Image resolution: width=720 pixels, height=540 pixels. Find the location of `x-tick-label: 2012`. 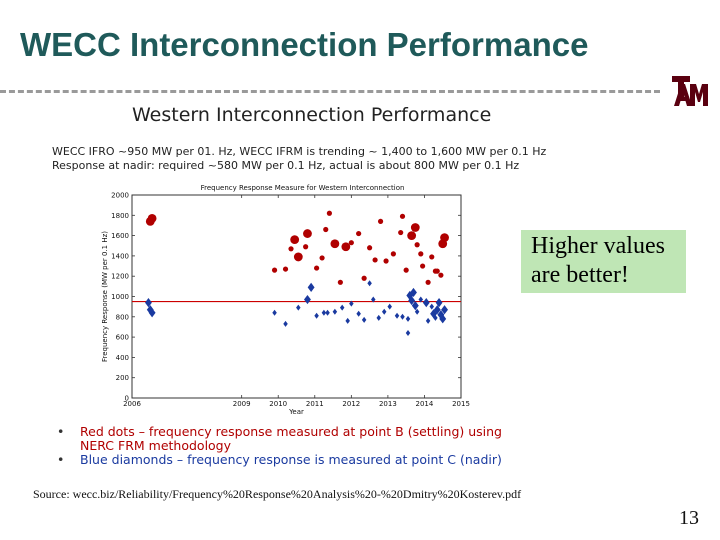

x-tick-label: 2012 is located at coordinates (351, 404).